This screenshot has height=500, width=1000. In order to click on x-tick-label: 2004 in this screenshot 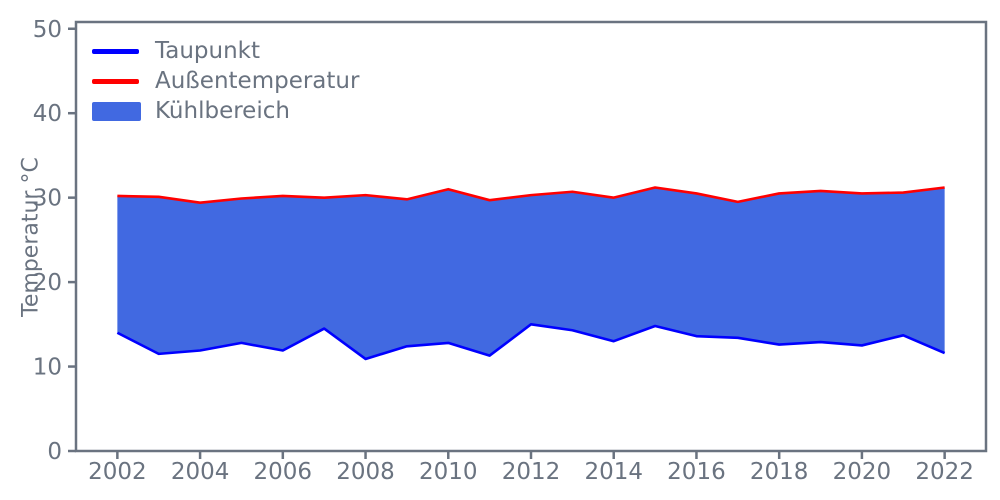, I will do `click(200, 472)`.